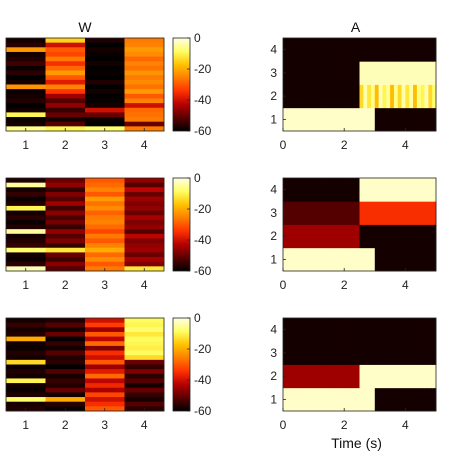 Image resolution: width=474 pixels, height=474 pixels. I want to click on colorbar-tick-label: 0, so click(197, 38).